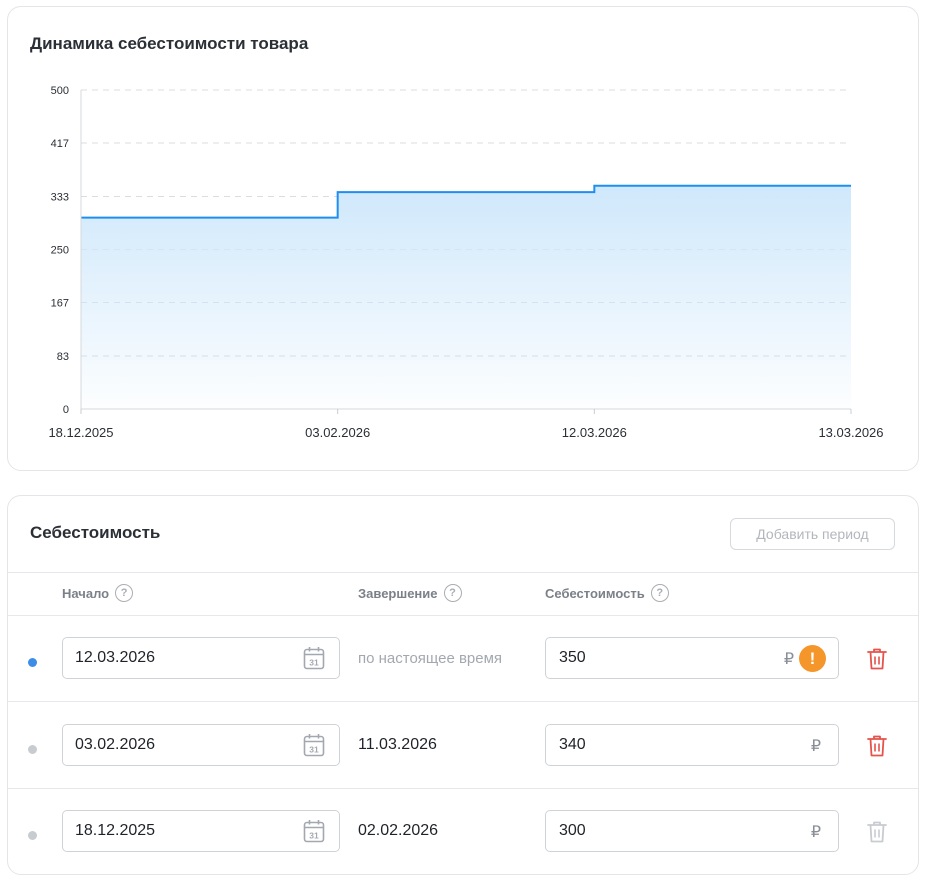 Image resolution: width=927 pixels, height=882 pixels. What do you see at coordinates (95, 532) in the screenshot?
I see `cost-section-title: Себестоимость` at bounding box center [95, 532].